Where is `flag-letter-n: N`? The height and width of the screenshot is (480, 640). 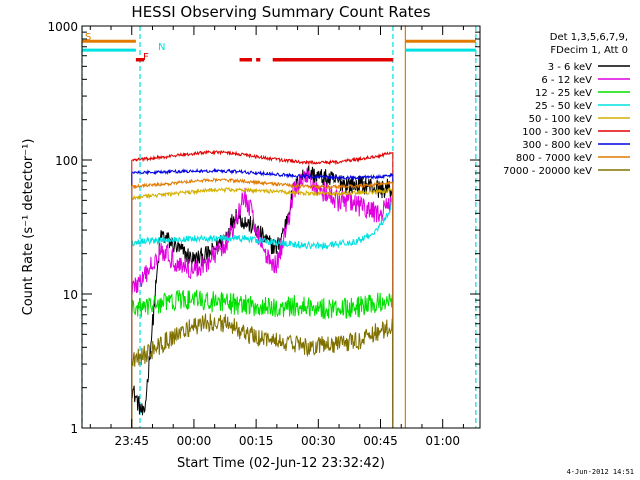 flag-letter-n: N is located at coordinates (161, 47).